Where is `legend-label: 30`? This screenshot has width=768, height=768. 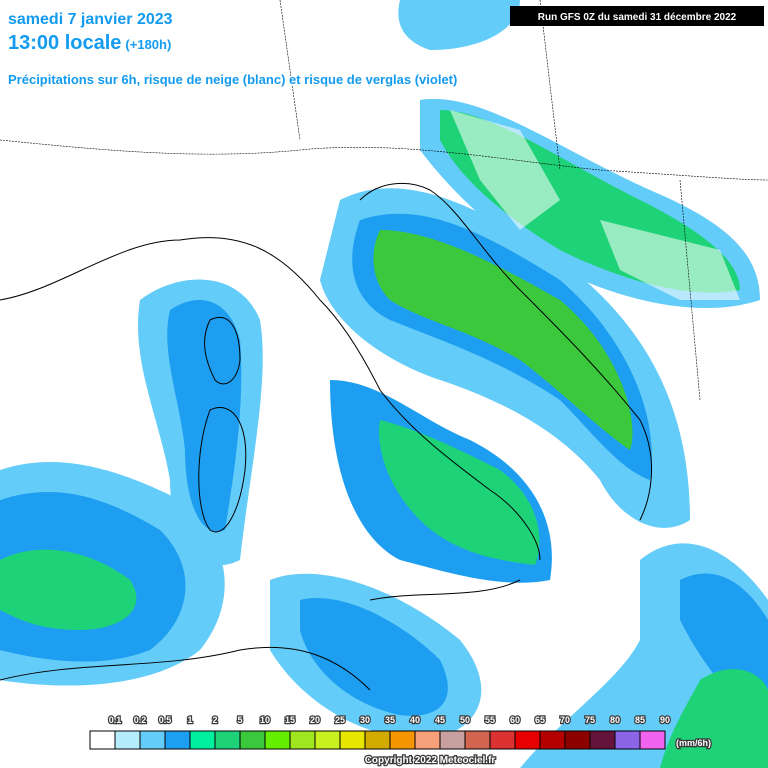
legend-label: 30 is located at coordinates (365, 720).